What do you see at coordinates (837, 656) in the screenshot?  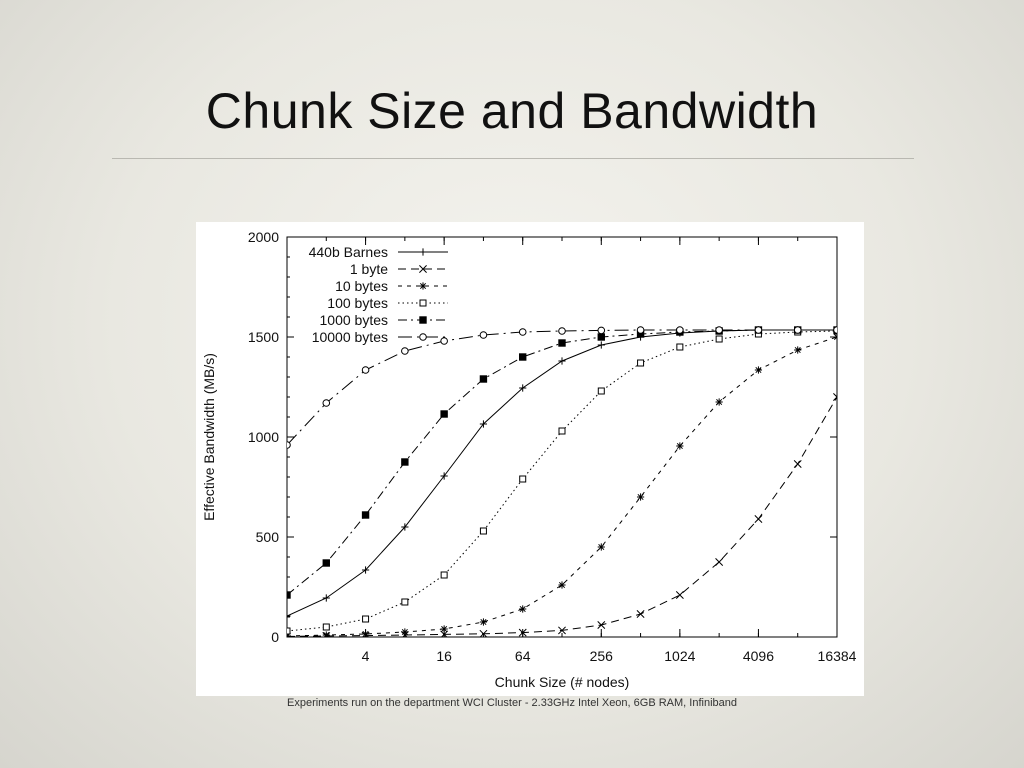 I see `x-tick-label: 16384` at bounding box center [837, 656].